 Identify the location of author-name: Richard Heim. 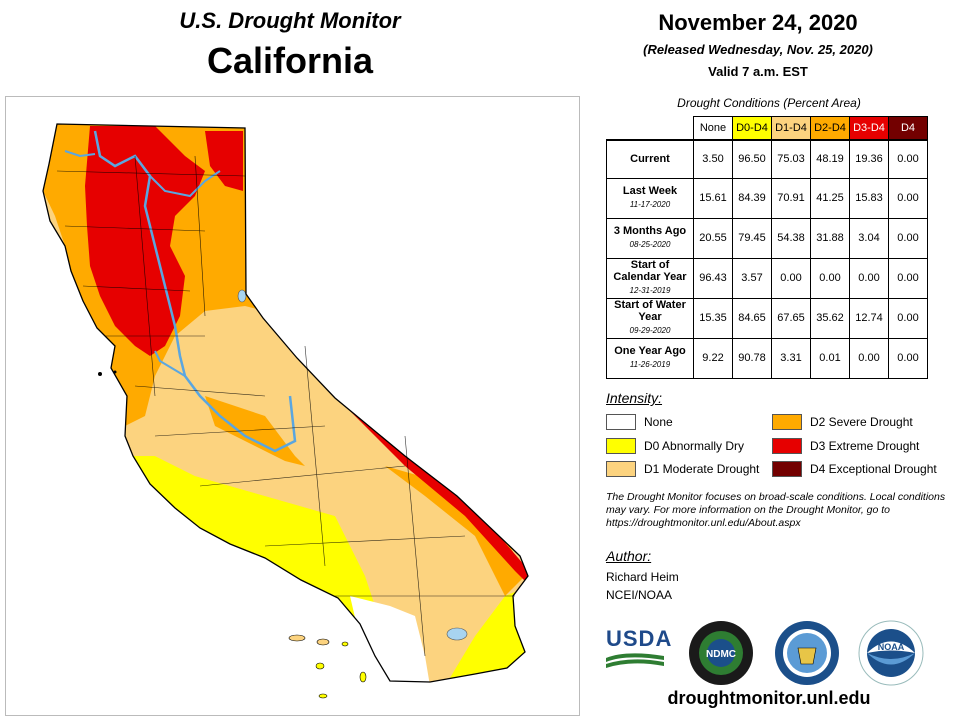
(642, 577).